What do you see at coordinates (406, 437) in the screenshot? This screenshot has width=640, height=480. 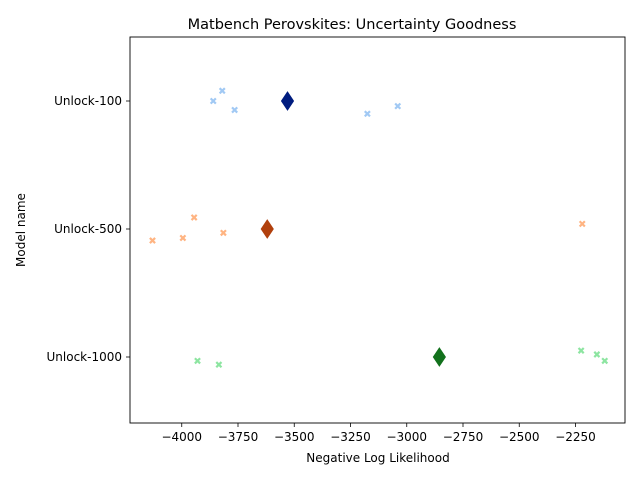 I see `x-tick-label: −3000` at bounding box center [406, 437].